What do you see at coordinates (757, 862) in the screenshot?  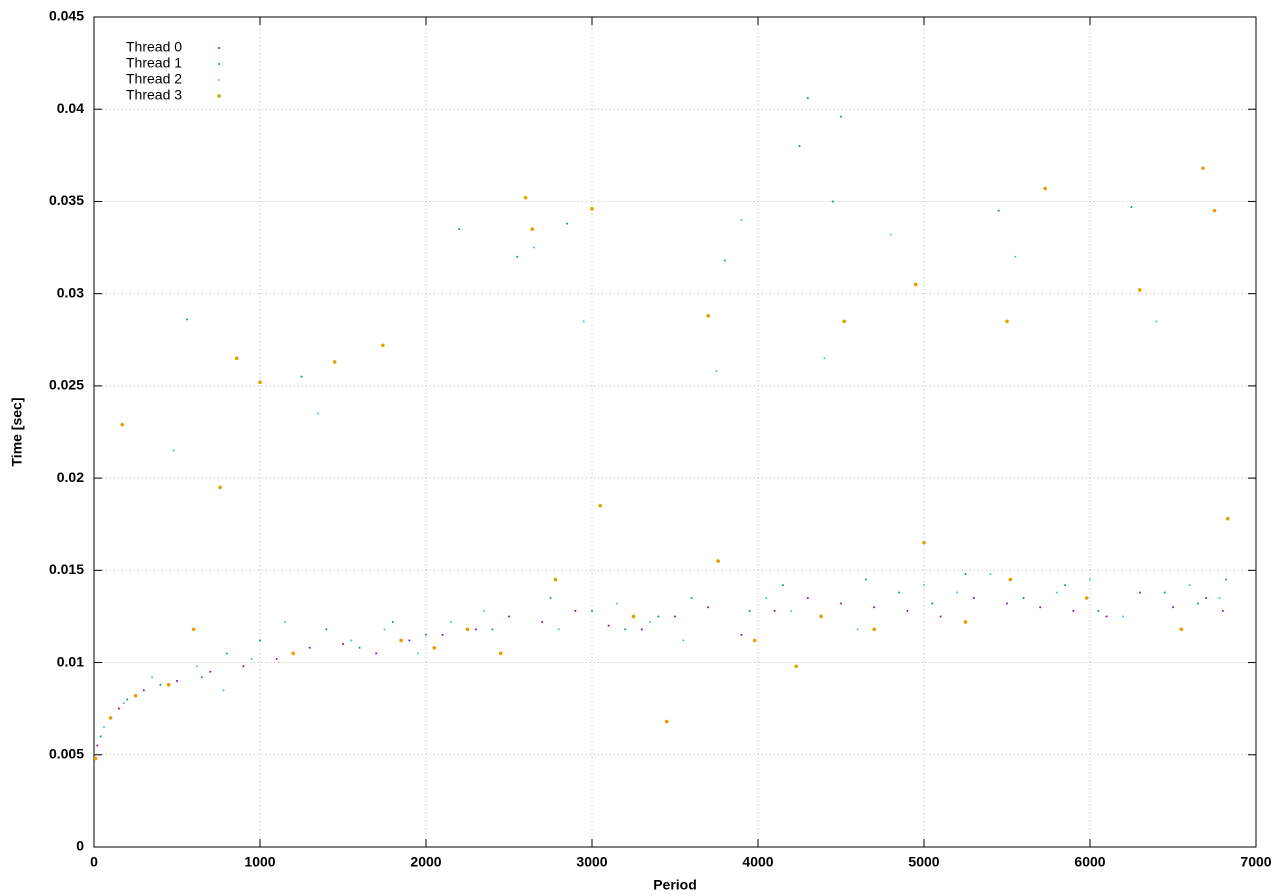 I see `x-tick-label: 4000` at bounding box center [757, 862].